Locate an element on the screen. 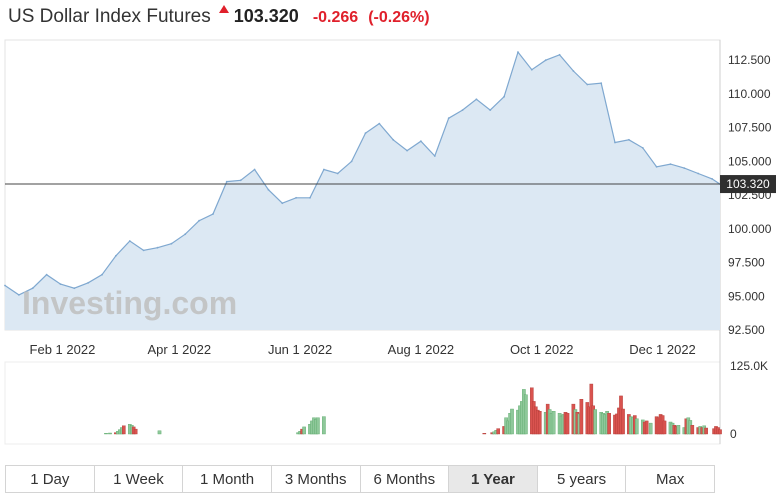 This screenshot has height=493, width=783. y-tick-label: 107.500 is located at coordinates (750, 128).